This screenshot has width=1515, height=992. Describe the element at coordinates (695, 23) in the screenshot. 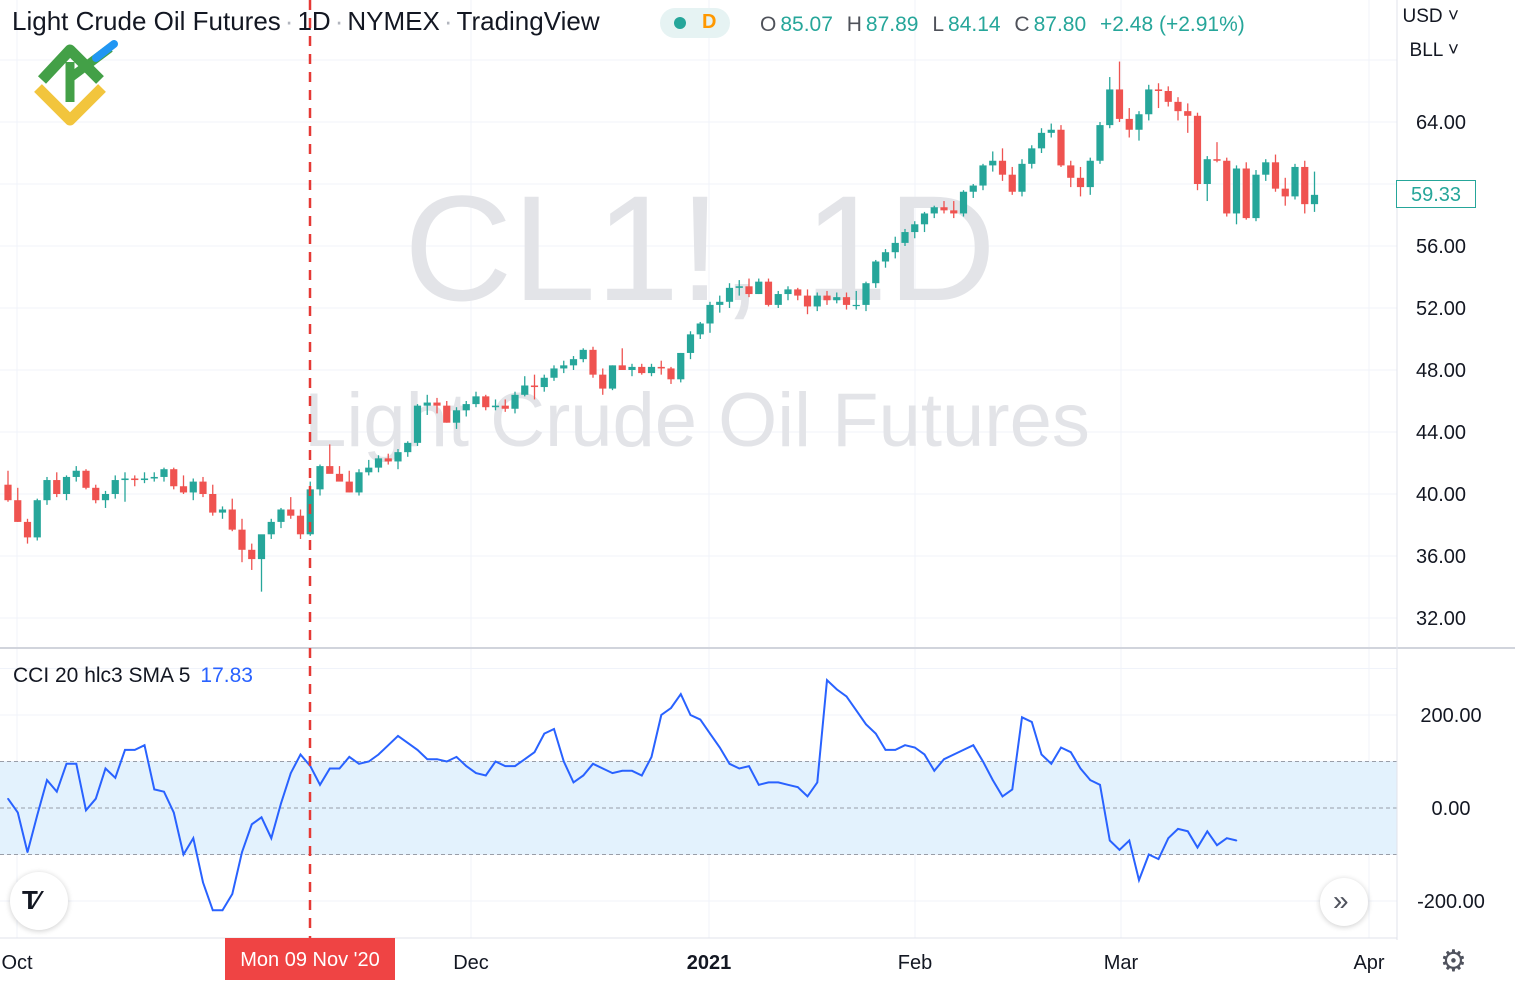

I see `market-status-badge: D` at that location.